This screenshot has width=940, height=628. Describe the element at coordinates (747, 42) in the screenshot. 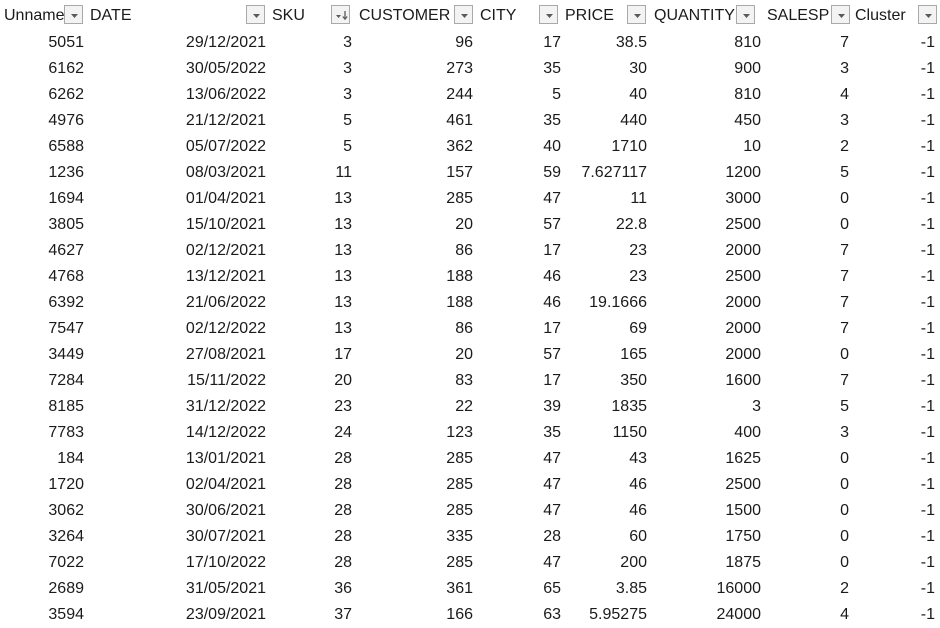

I see `cell-quantity: 810` at that location.